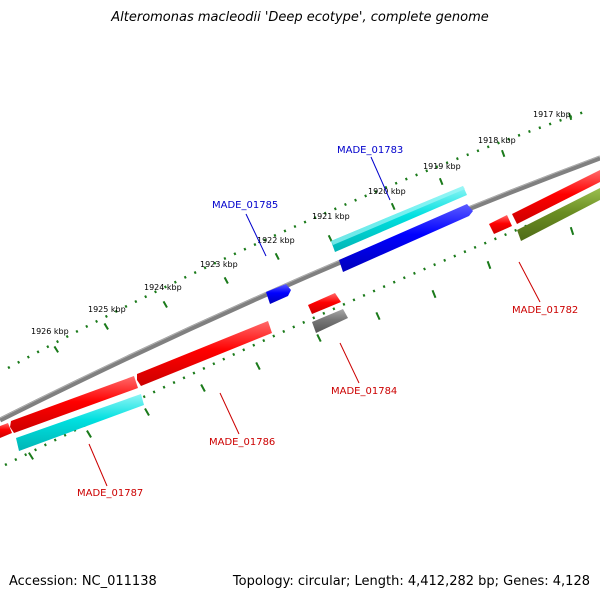 The width and height of the screenshot is (600, 600). I want to click on scale-label: 1923 kbp, so click(219, 264).